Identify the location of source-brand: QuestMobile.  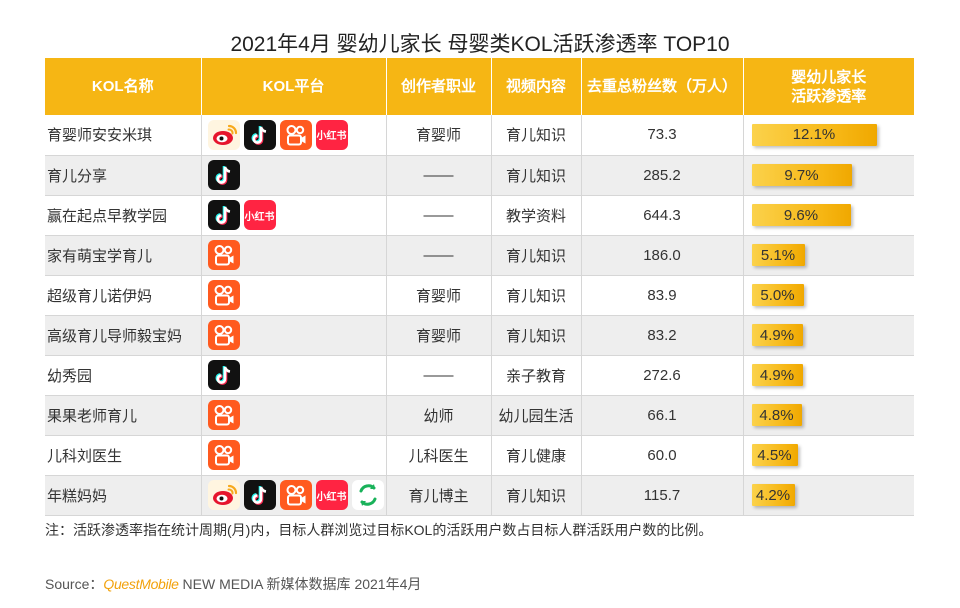
(141, 584).